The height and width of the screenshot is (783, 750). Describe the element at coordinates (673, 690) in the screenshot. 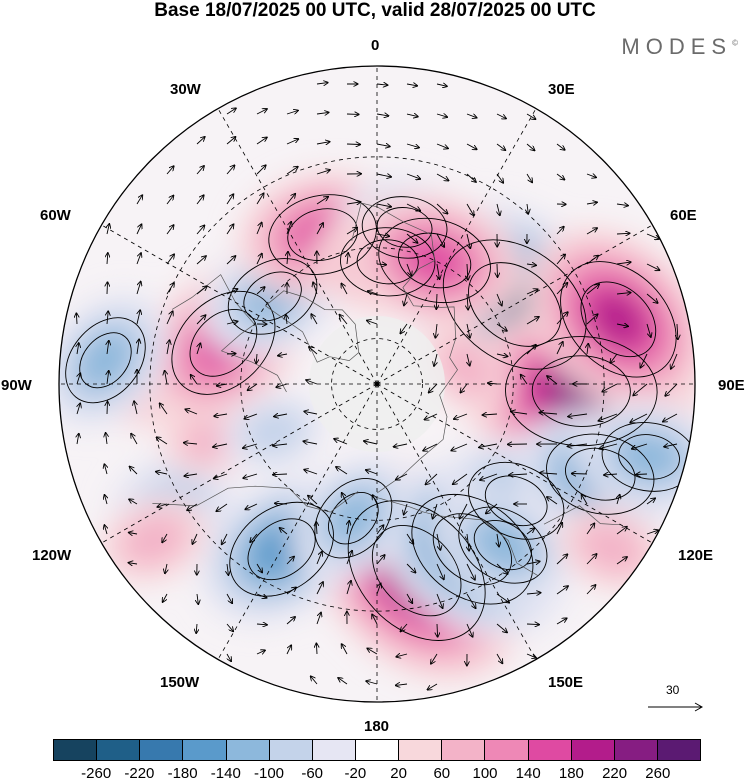

I see `reference-vector-label: 30` at that location.